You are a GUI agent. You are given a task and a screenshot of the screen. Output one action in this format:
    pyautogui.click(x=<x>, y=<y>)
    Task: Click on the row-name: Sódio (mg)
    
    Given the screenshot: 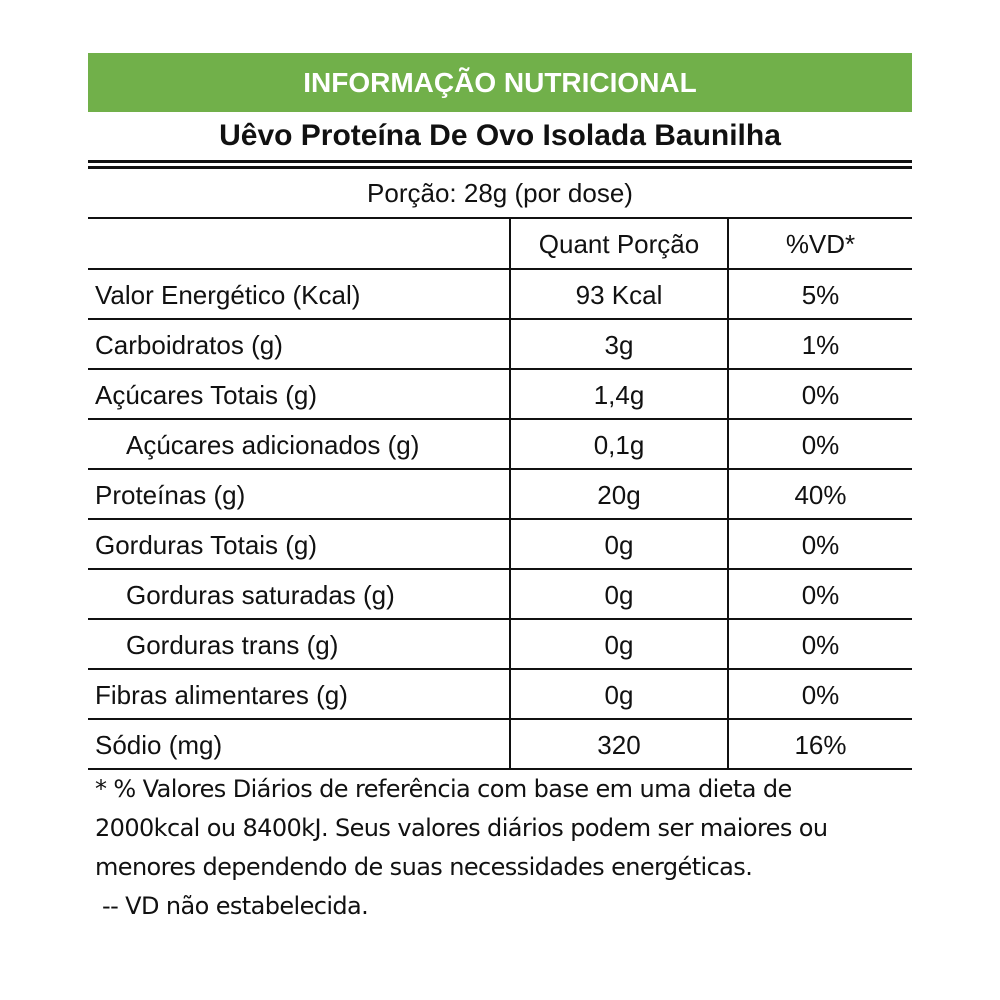 What is the action you would take?
    pyautogui.click(x=159, y=744)
    